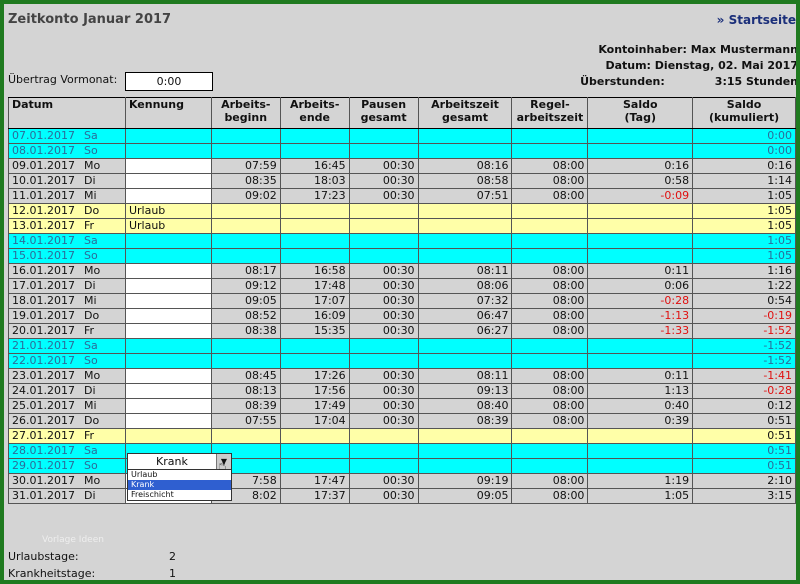 The image size is (800, 584). What do you see at coordinates (245, 331) in the screenshot?
I see `beginn-cell: 08:38` at bounding box center [245, 331].